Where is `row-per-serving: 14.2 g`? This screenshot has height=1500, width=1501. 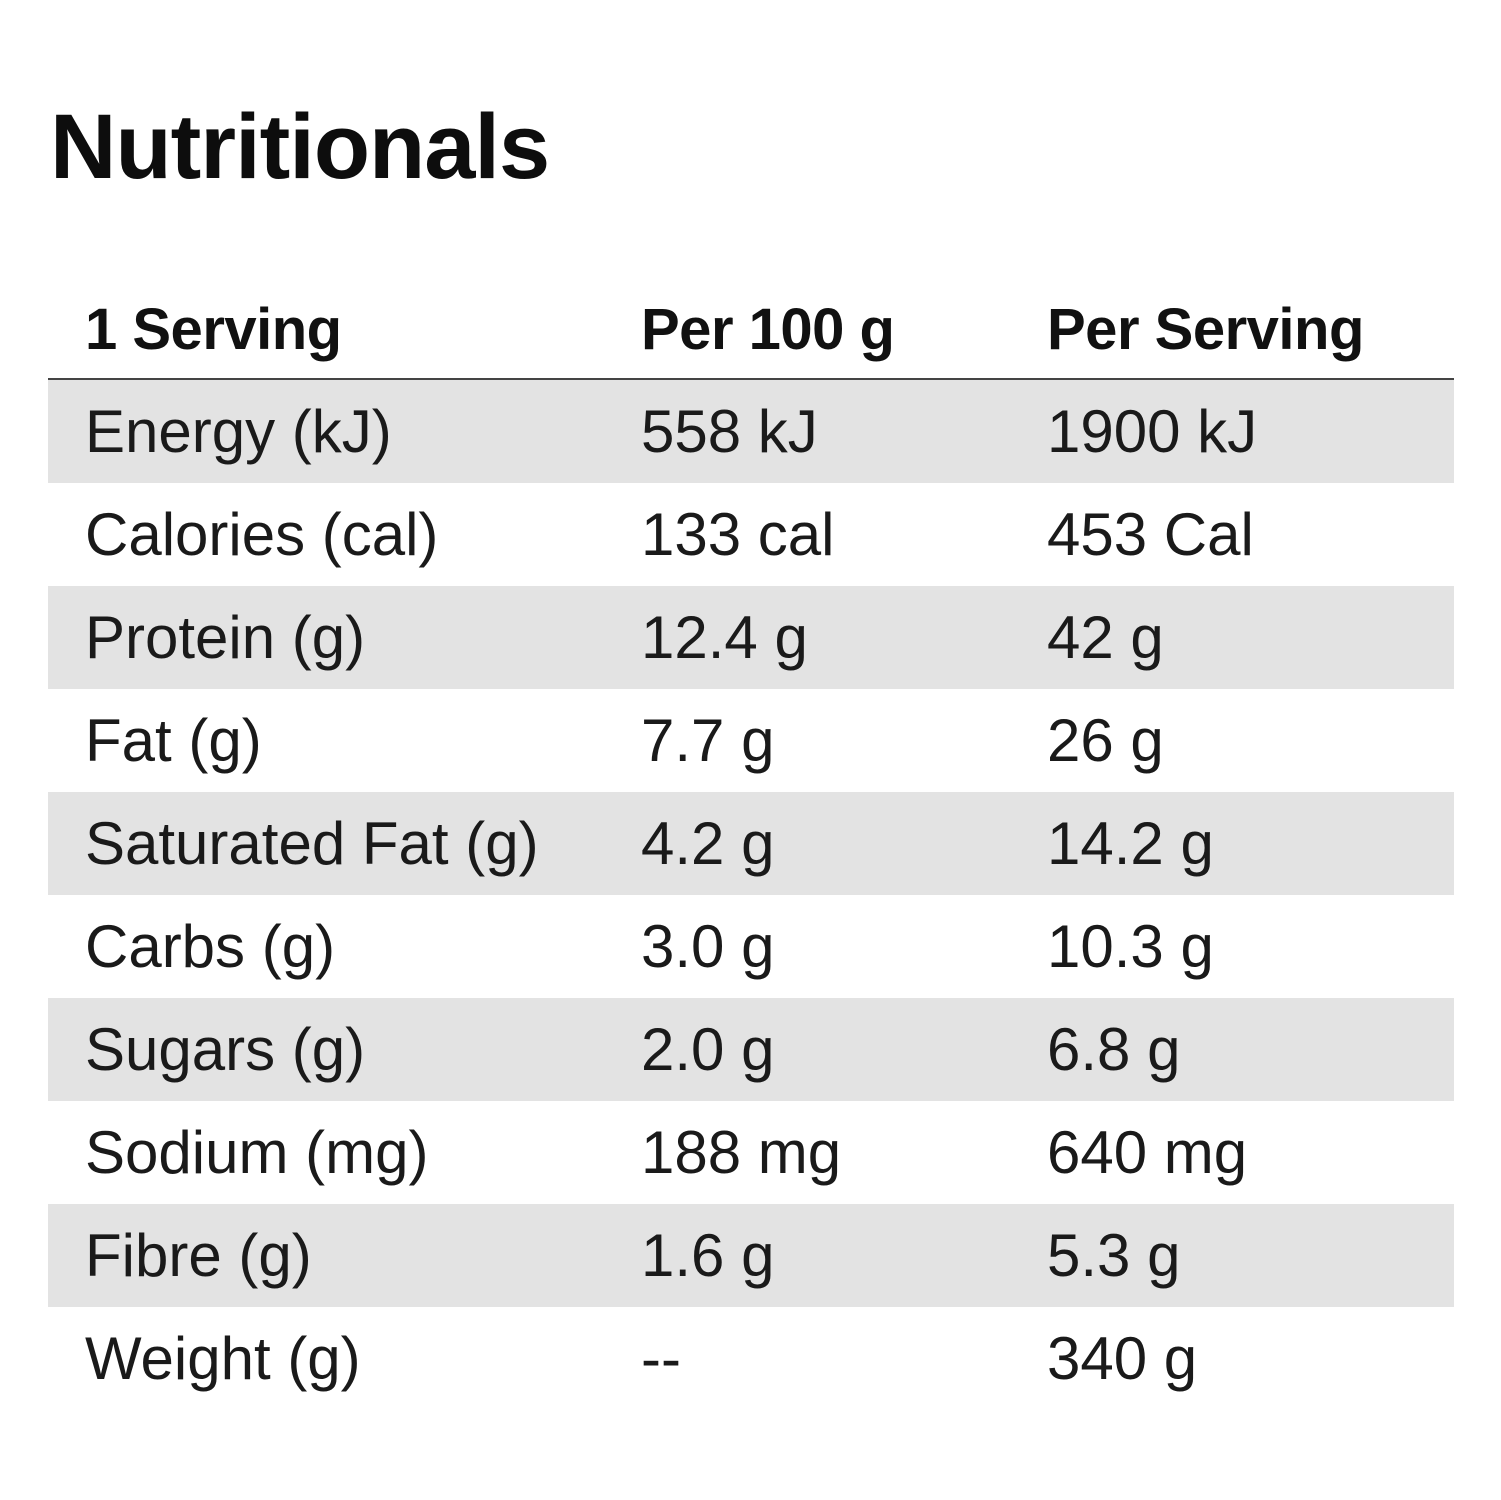 row-per-serving: 14.2 g is located at coordinates (1130, 843).